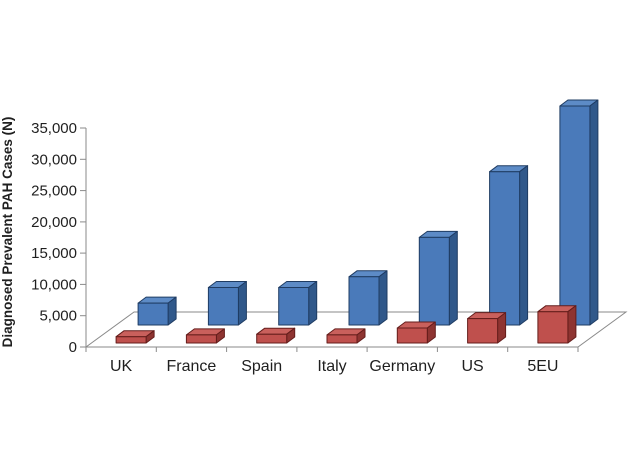 Image resolution: width=630 pixels, height=473 pixels. Describe the element at coordinates (54, 159) in the screenshot. I see `y-tick-label: 30,000` at that location.